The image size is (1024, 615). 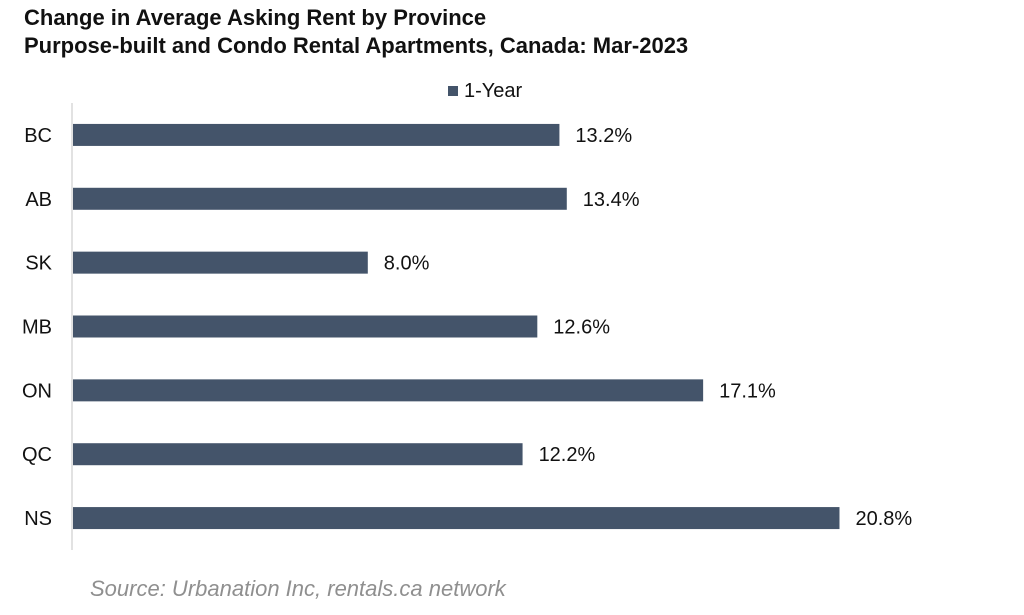 What do you see at coordinates (38, 200) in the screenshot?
I see `category-label-ab: AB` at bounding box center [38, 200].